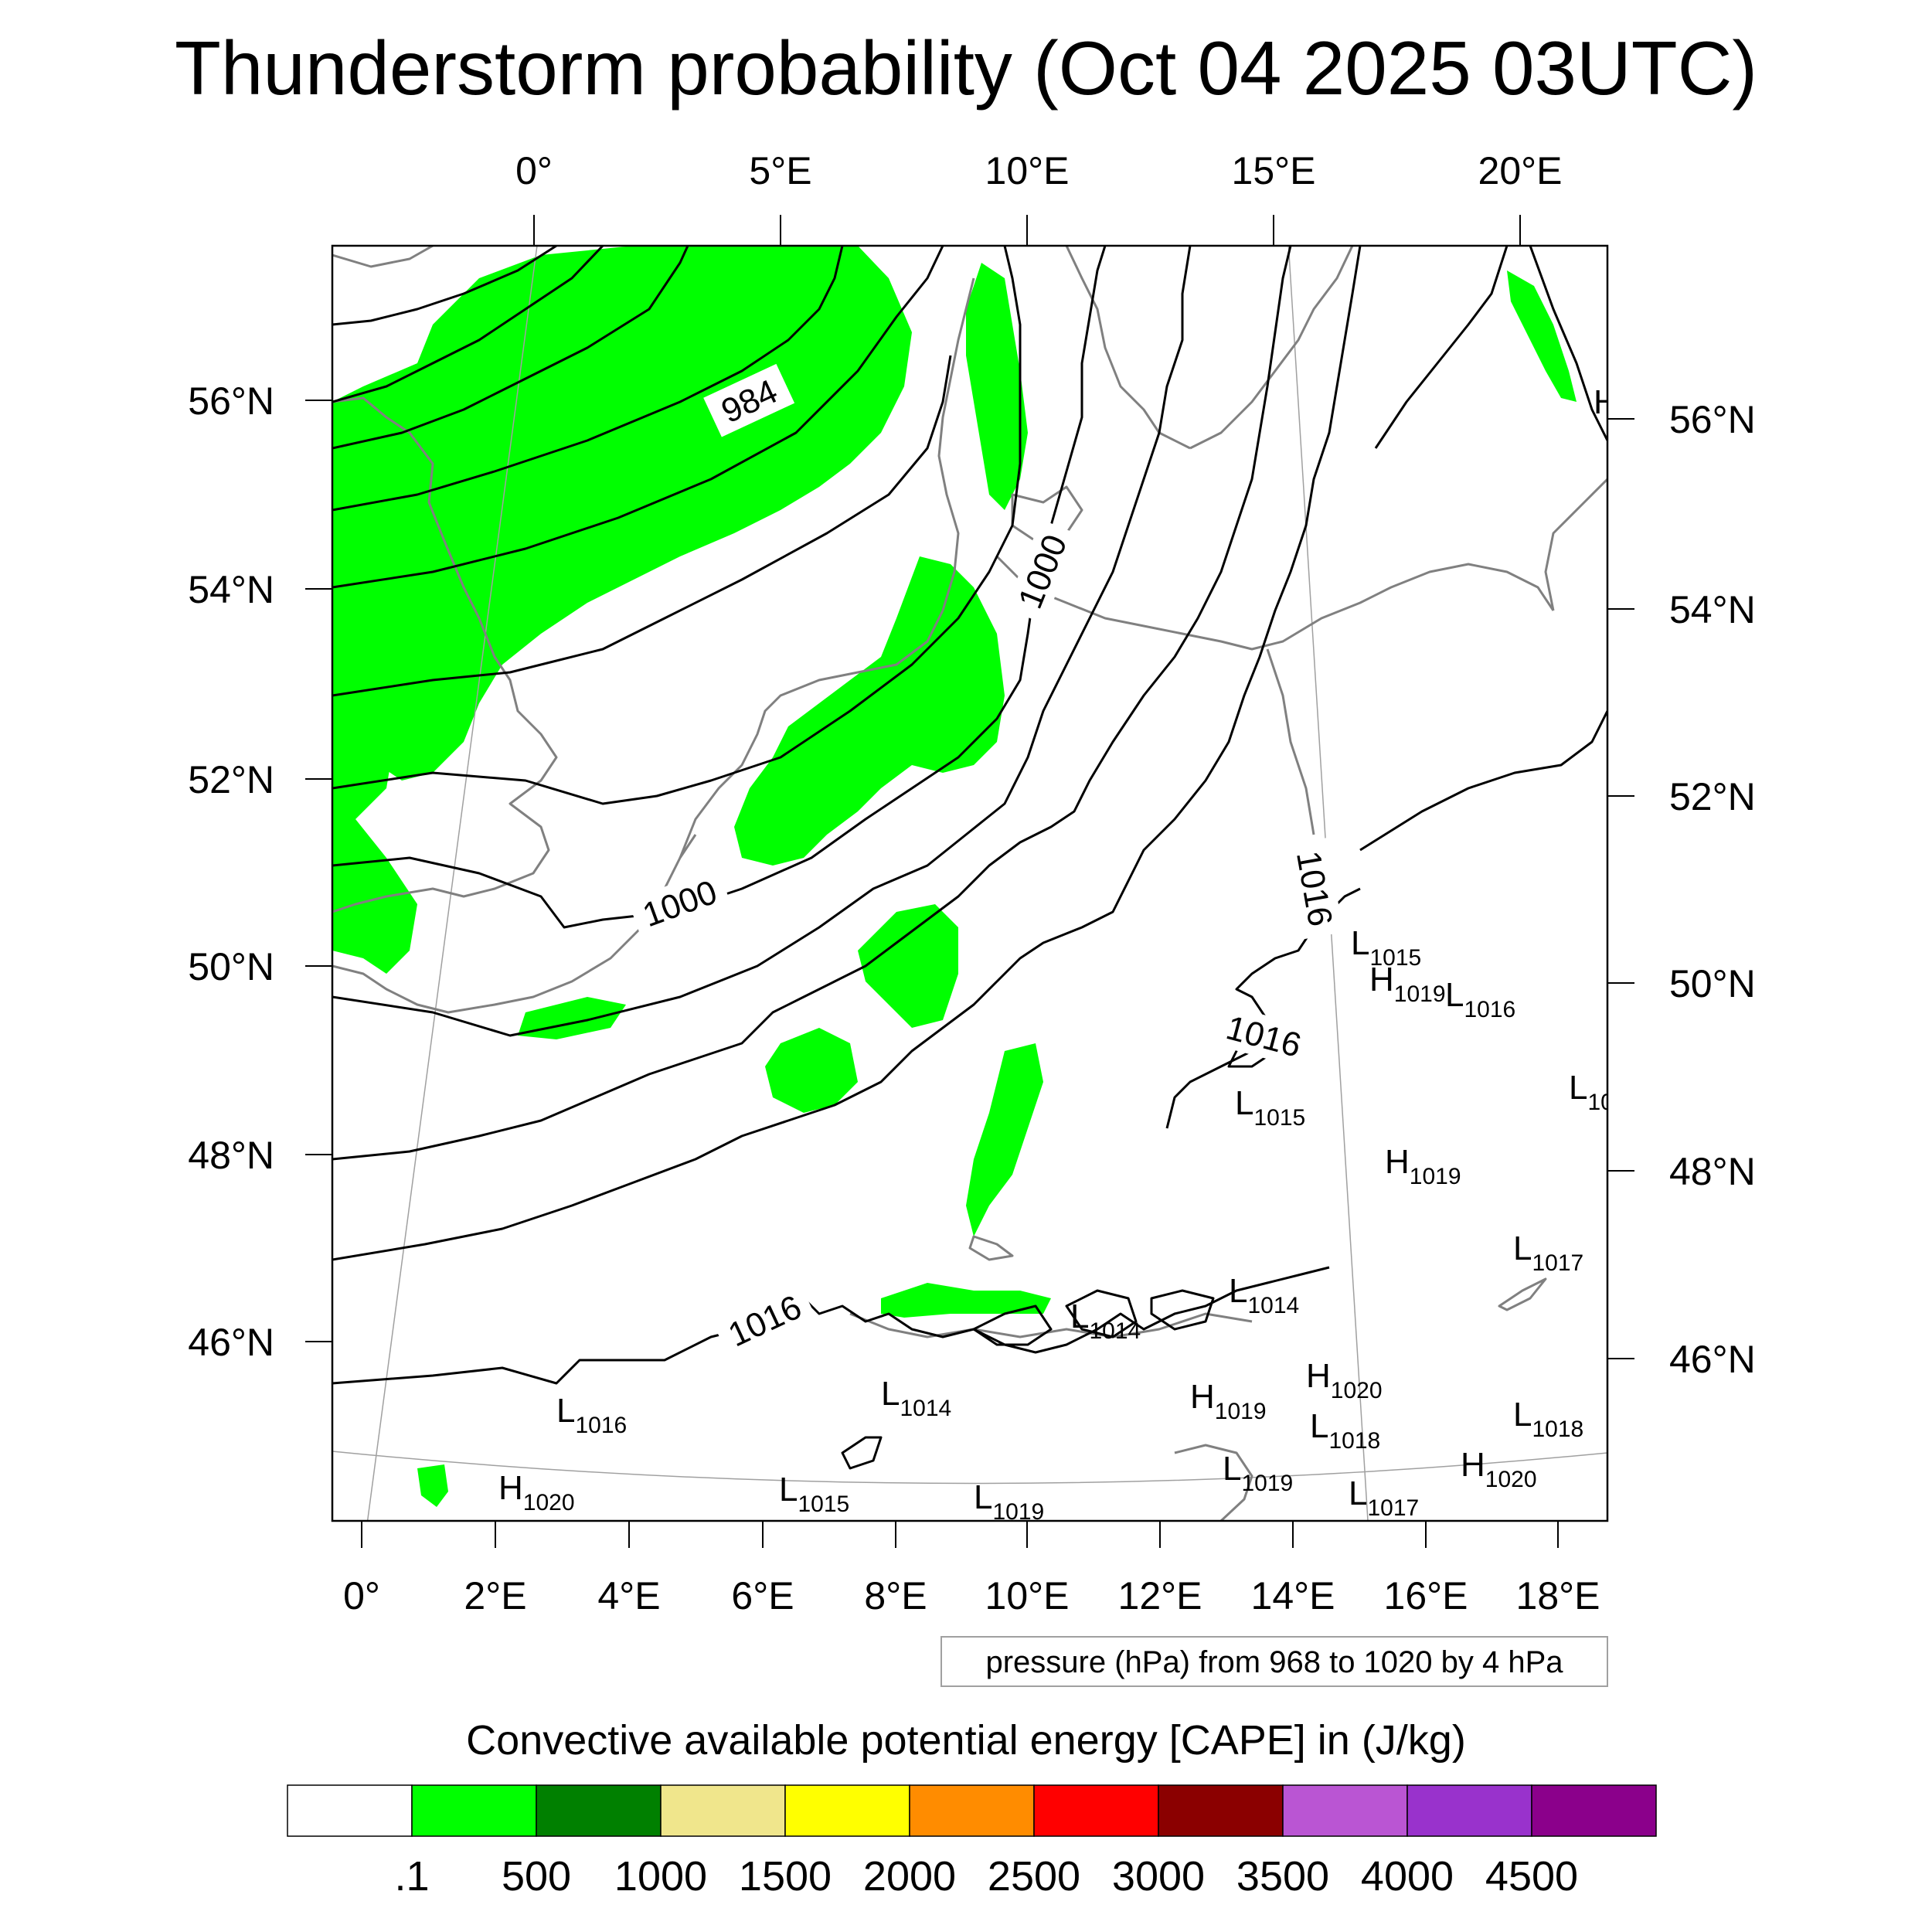  What do you see at coordinates (910, 1877) in the screenshot?
I see `colorbar-label: 2000` at bounding box center [910, 1877].